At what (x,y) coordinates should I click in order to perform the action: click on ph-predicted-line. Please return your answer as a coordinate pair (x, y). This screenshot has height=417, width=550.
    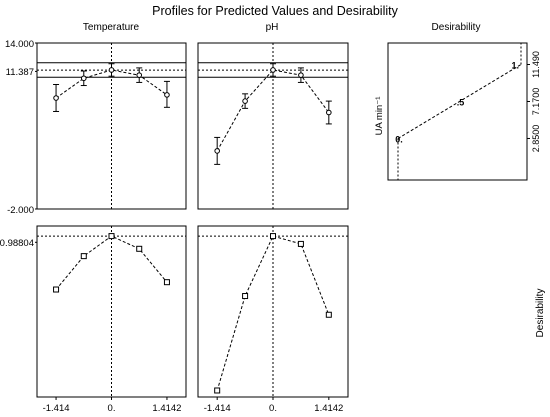
    Looking at the image, I should click on (273, 110).